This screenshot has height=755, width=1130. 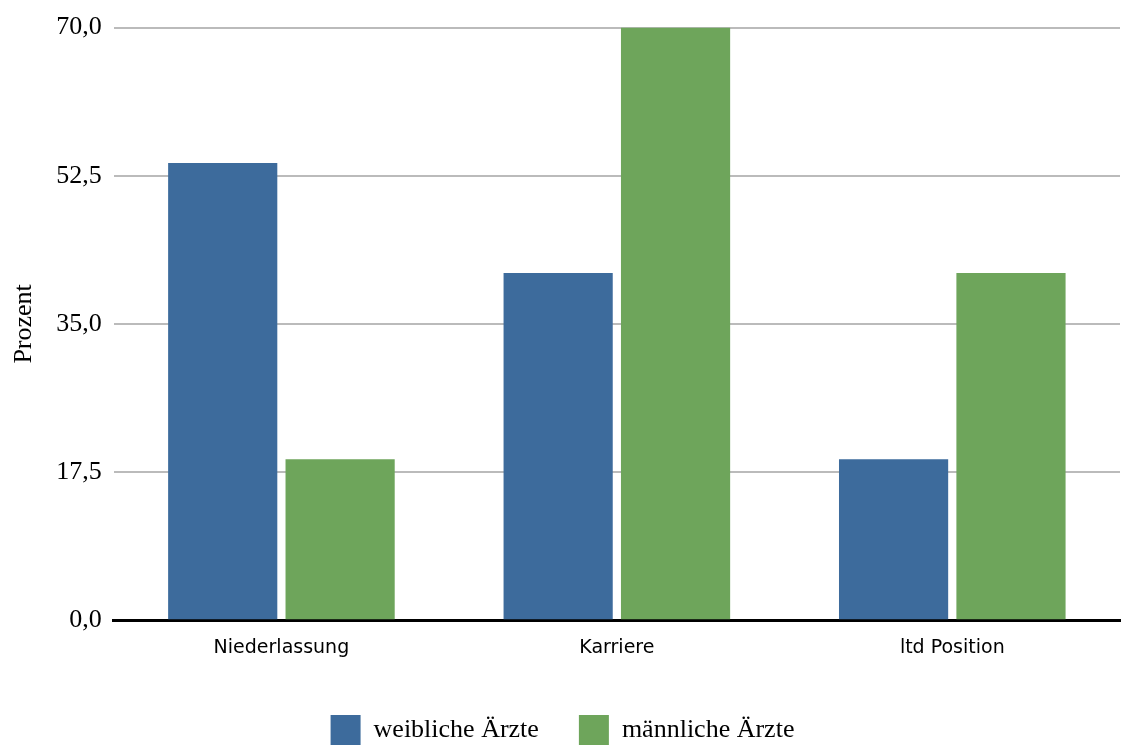 What do you see at coordinates (79, 174) in the screenshot?
I see `y-tick-label: 52,5` at bounding box center [79, 174].